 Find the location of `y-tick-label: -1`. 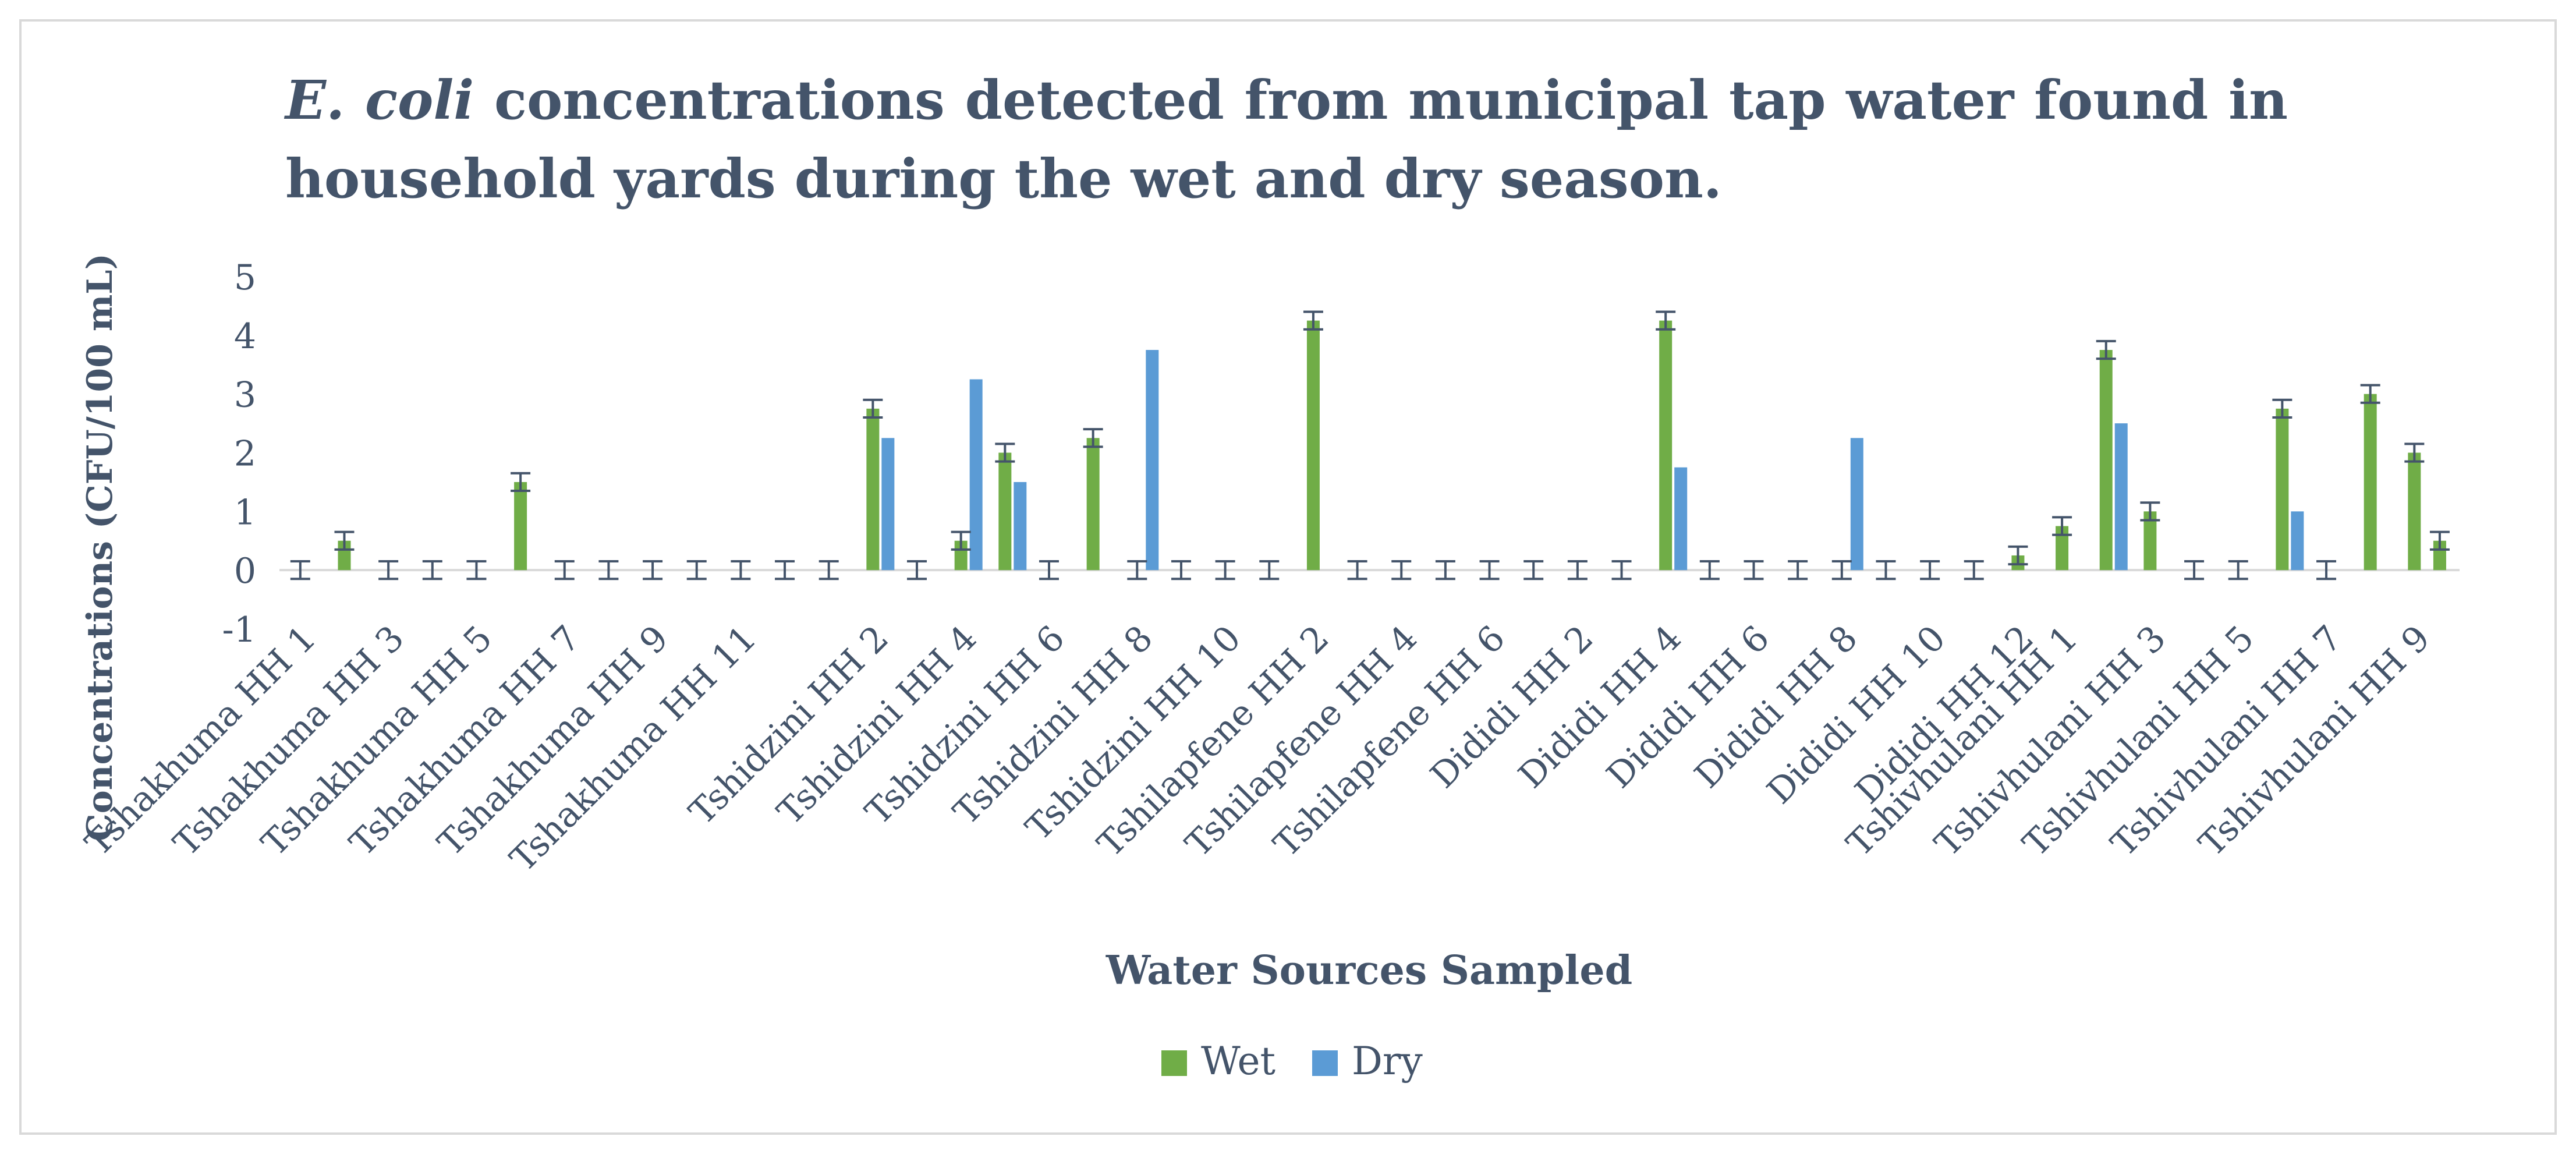

y-tick-label: -1 is located at coordinates (239, 630).